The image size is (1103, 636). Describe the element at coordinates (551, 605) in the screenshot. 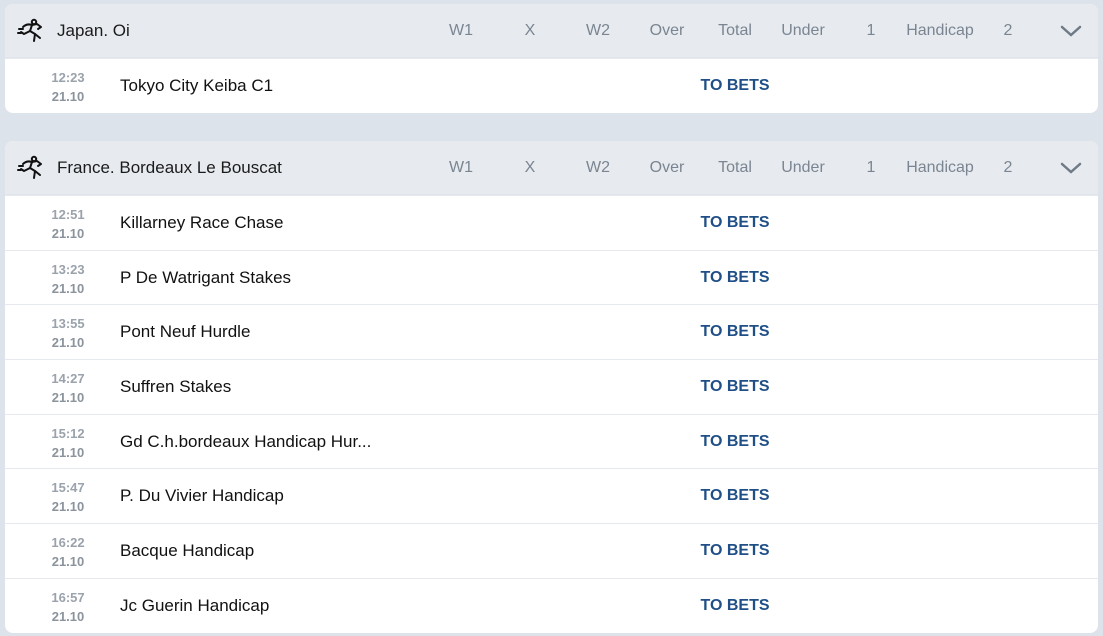

I see `event-row: 16:57 21.10 Jc Guerin Handicap TO BETS` at that location.